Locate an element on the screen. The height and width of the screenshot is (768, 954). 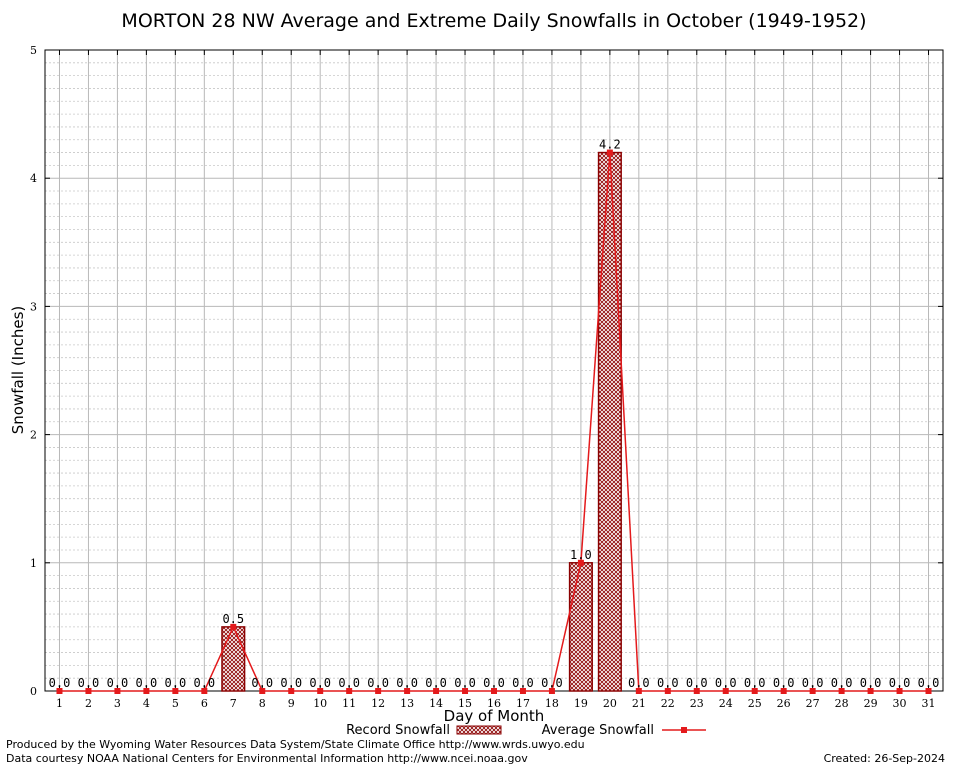
x-tick-label: 20 is located at coordinates (610, 703).